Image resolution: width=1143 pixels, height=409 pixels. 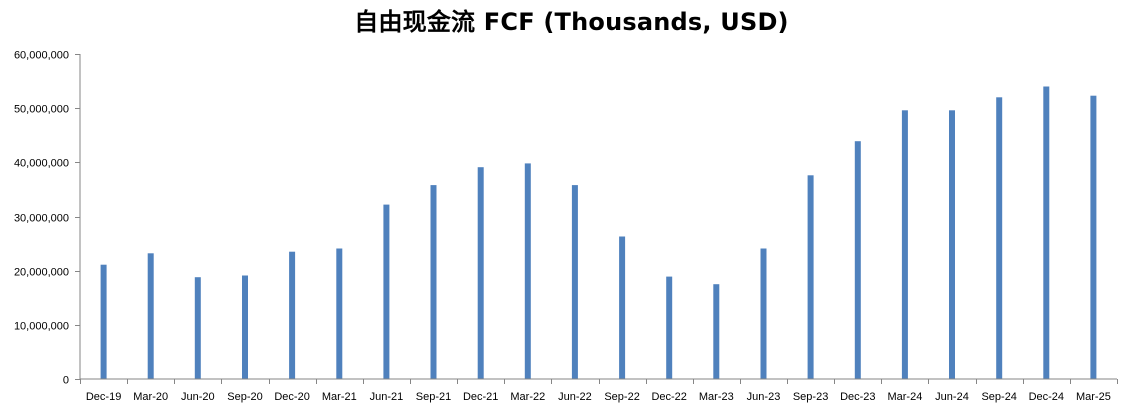 What do you see at coordinates (291, 397) in the screenshot?
I see `x-tick-label: Dec-20` at bounding box center [291, 397].